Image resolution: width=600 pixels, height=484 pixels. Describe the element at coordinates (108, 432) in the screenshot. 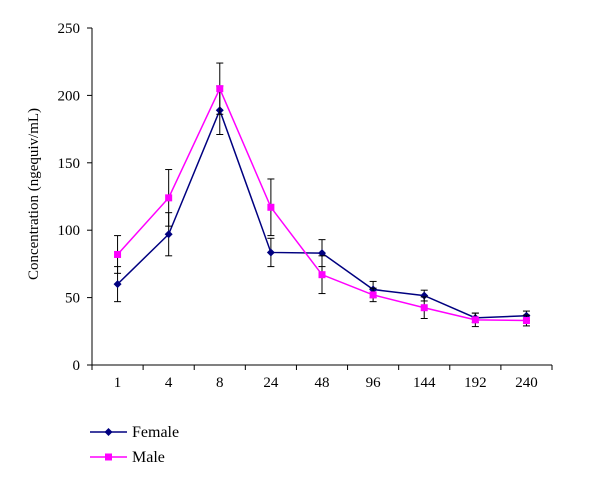

I see `legend-marker-female` at that location.